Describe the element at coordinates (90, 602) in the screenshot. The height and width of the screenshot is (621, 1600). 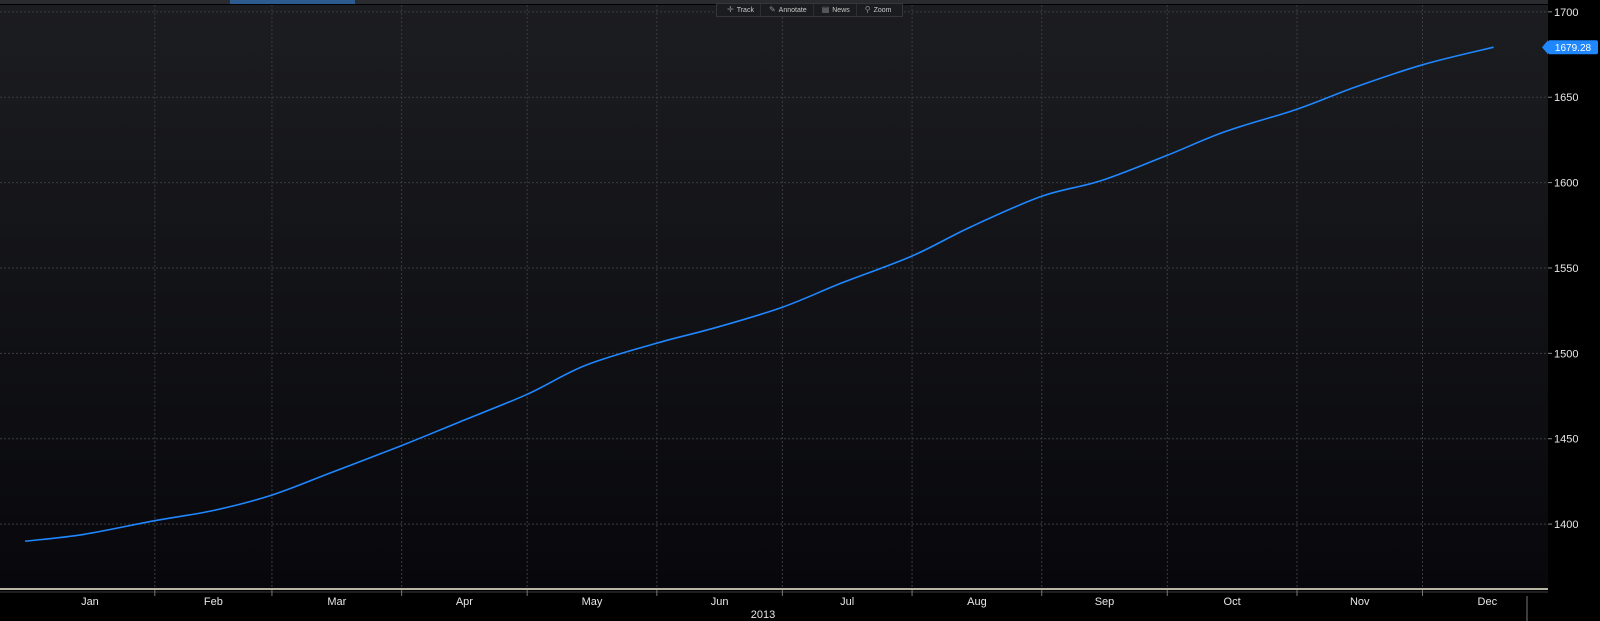
I see `x-tick-label: Jan` at that location.